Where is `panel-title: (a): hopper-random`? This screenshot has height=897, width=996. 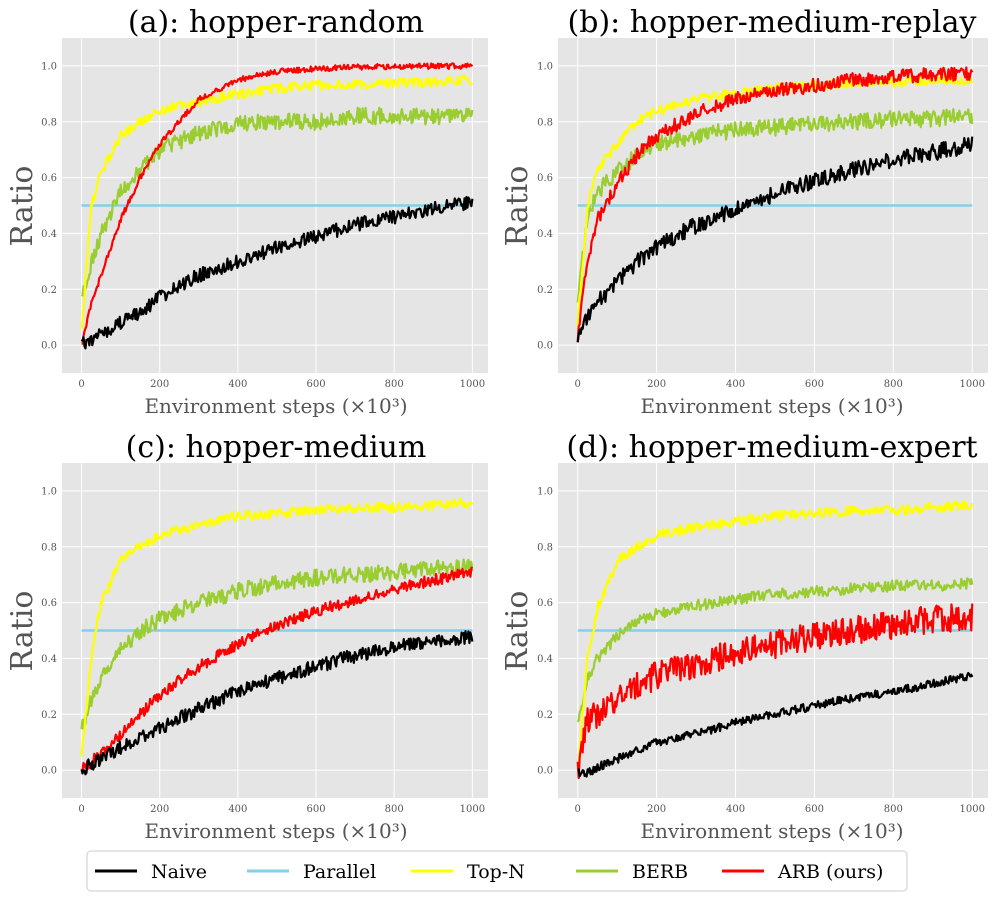
panel-title: (a): hopper-random is located at coordinates (276, 22).